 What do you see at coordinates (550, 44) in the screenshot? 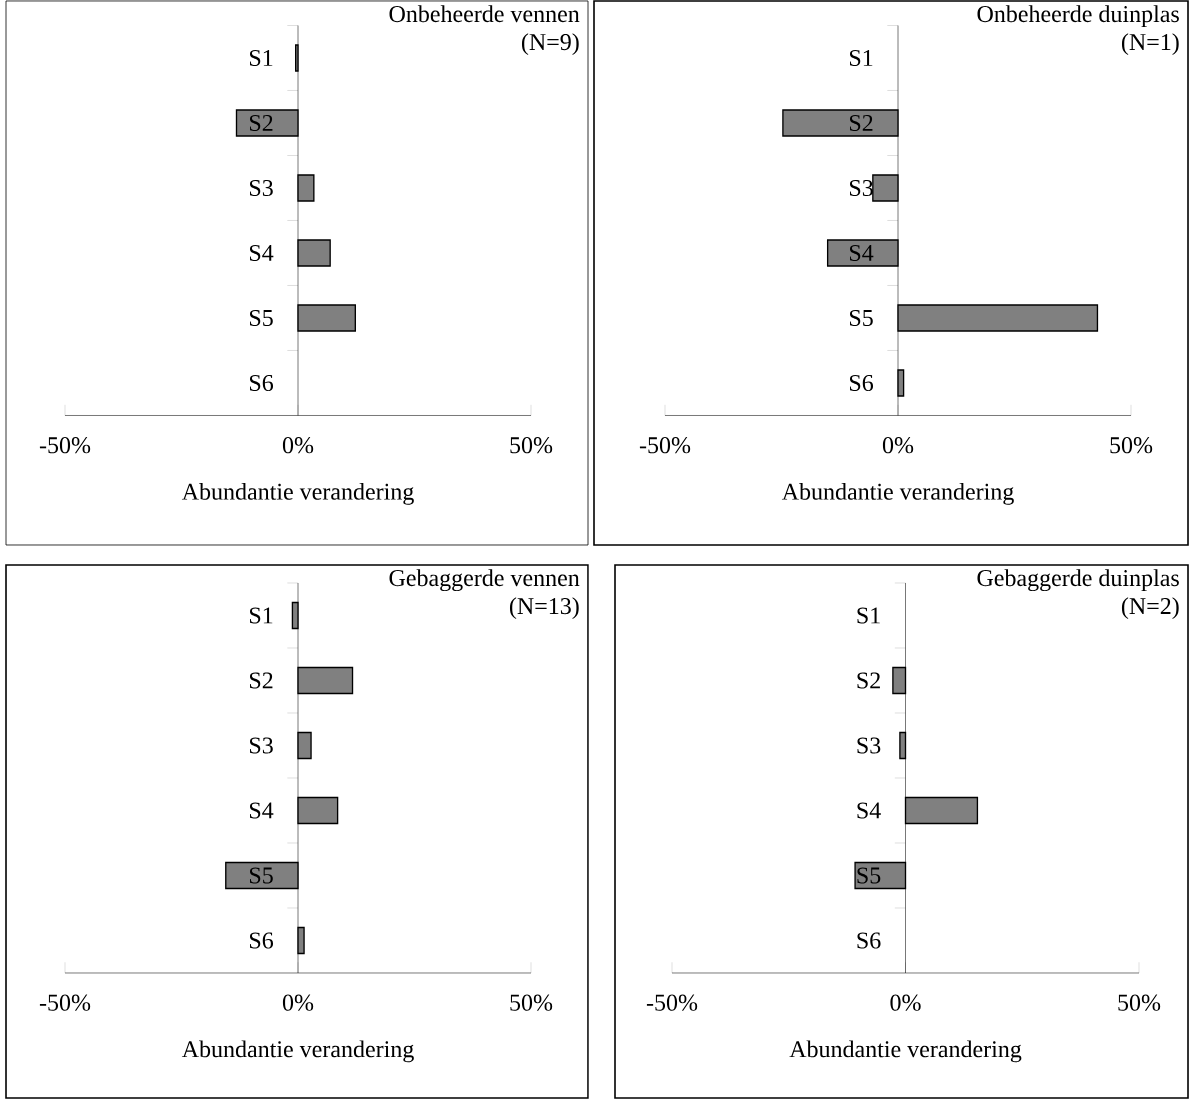
I see `chart-subtitle: (N=9)` at bounding box center [550, 44].